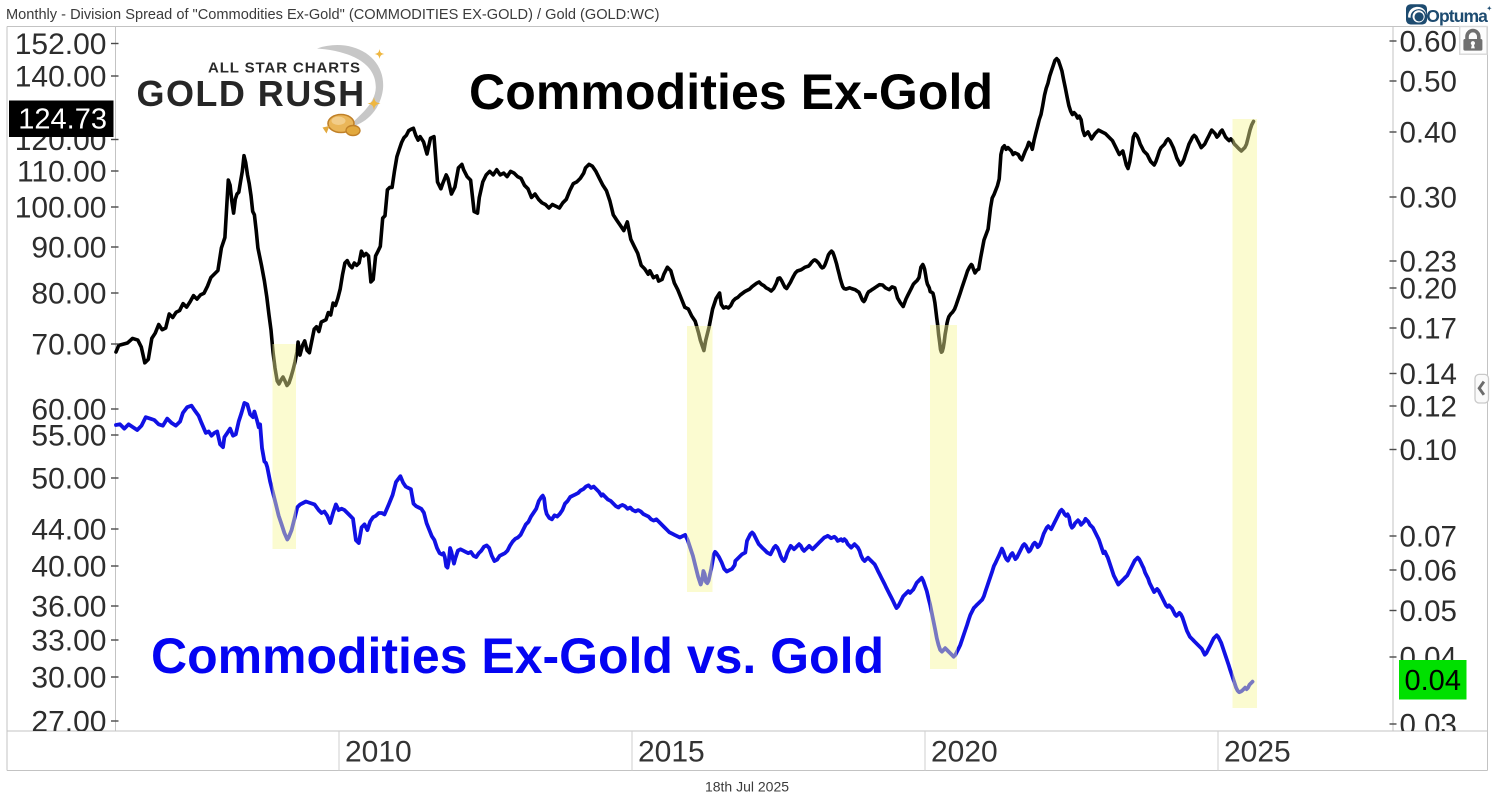  Describe the element at coordinates (61, 44) in the screenshot. I see `svg-text: 152.00` at that location.